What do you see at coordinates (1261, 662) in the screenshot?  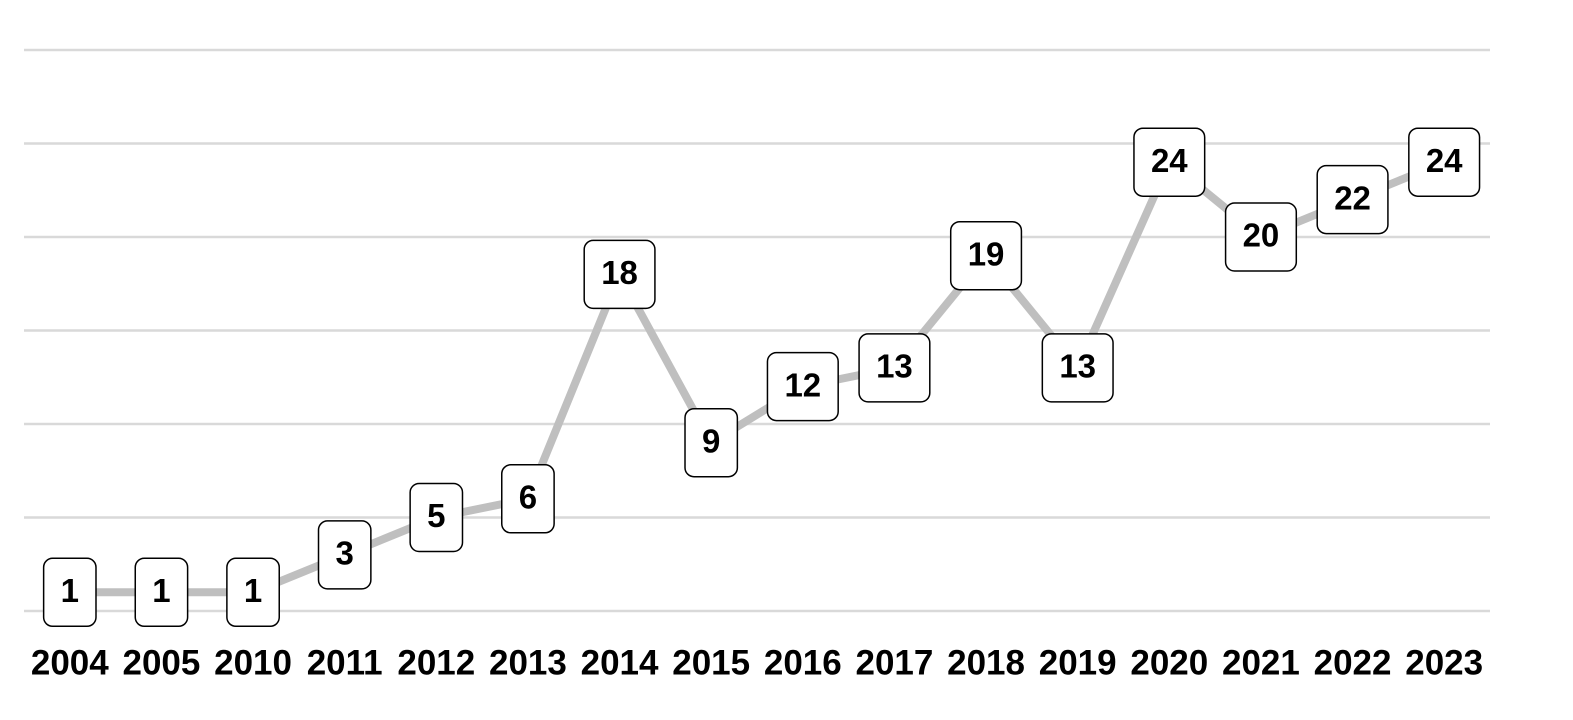 I see `x-tick-label: 2021` at bounding box center [1261, 662].